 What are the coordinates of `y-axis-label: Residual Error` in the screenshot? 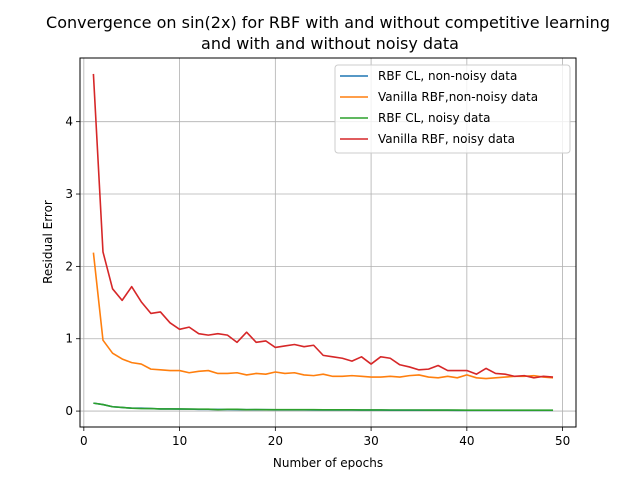 It's located at (48, 242).